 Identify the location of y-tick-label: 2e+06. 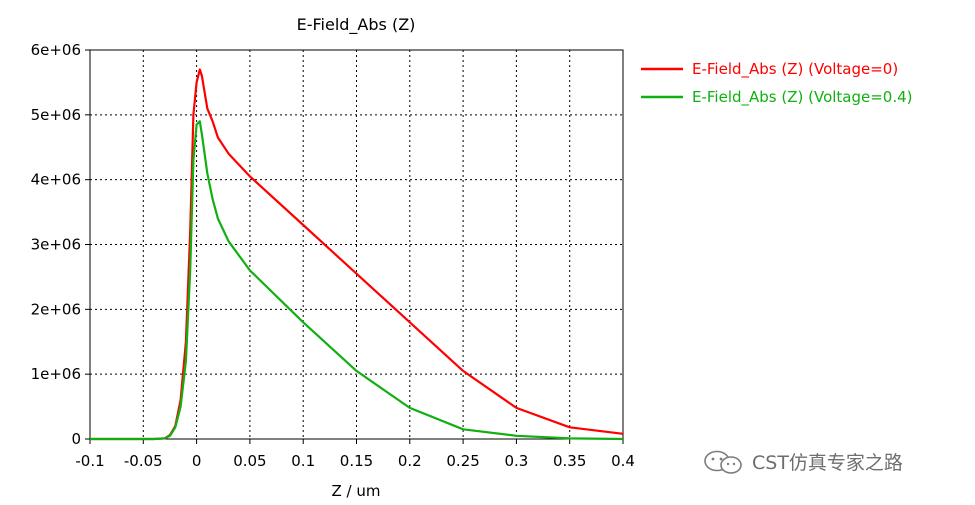
(56, 309).